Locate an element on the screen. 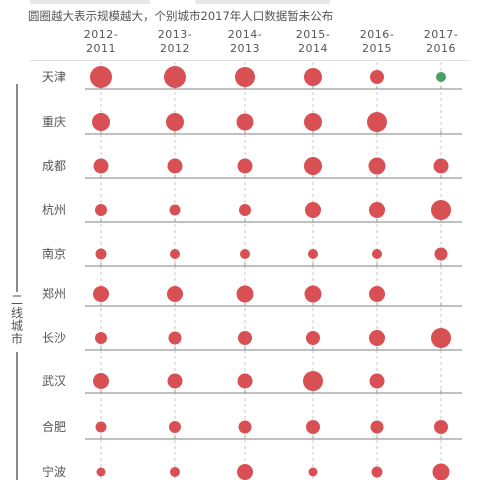  group-label-char: 城 is located at coordinates (16, 326).